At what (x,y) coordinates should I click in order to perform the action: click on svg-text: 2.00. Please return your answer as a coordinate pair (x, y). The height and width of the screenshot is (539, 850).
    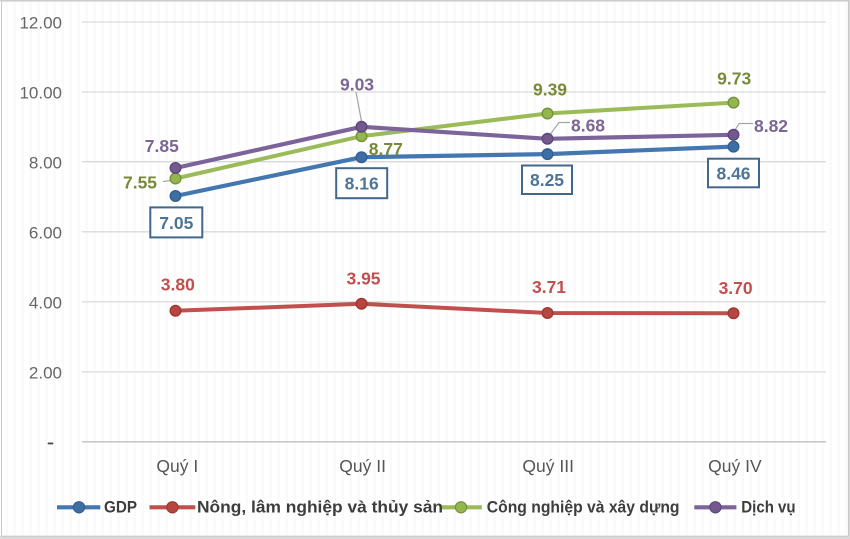
    Looking at the image, I should click on (45, 373).